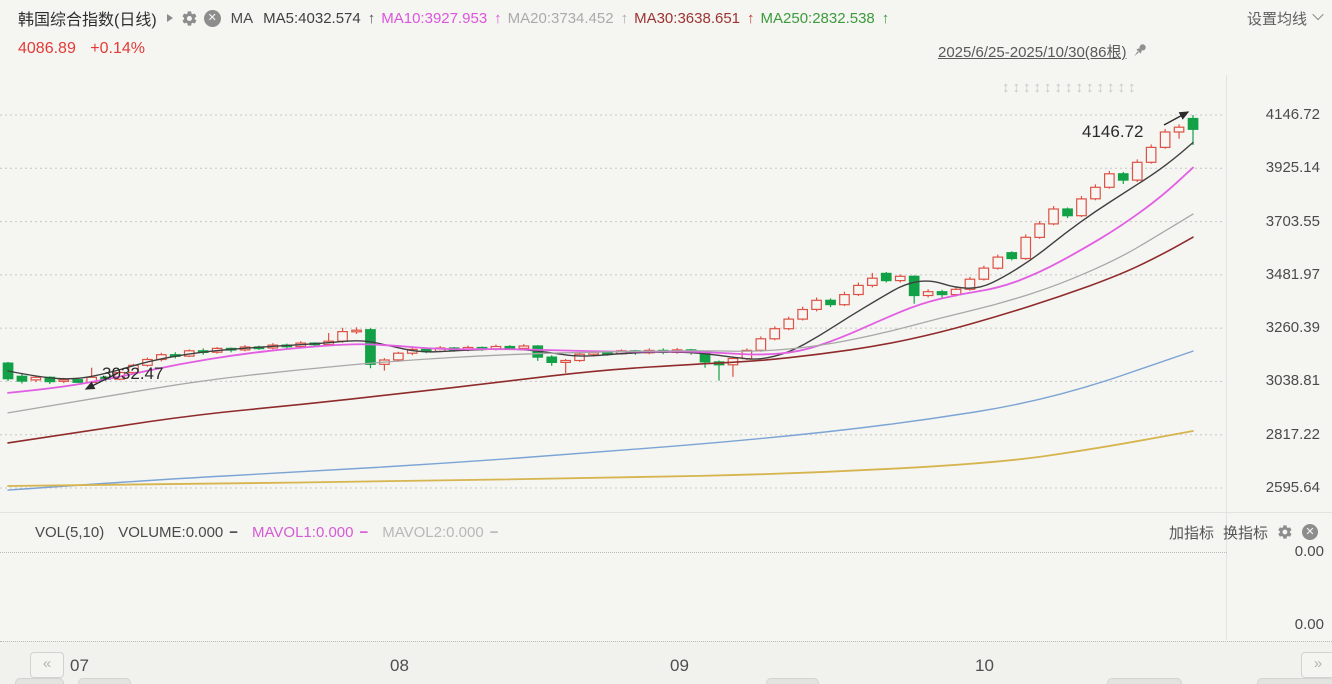  I want to click on mavol1-dash-icon: −, so click(364, 532).